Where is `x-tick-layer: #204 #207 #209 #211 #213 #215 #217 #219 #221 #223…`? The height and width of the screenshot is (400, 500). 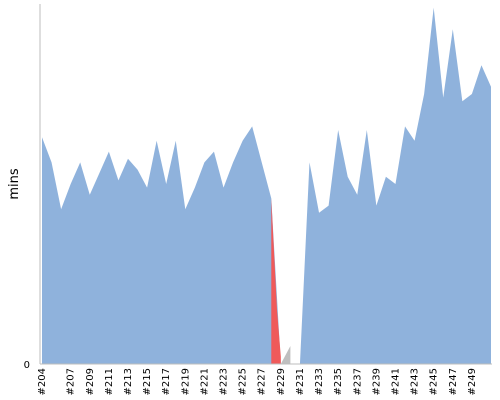 x-tick-layer: #204 #207 #209 #211 #213 #215 #217 #219 #221 #223… is located at coordinates (257, 381).